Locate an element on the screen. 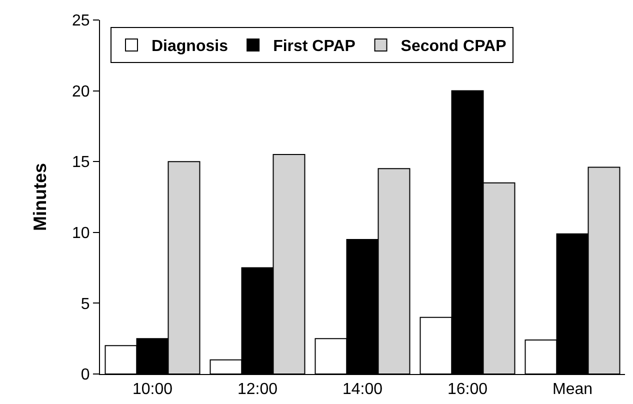  y-axis-title: Minutes is located at coordinates (40, 197).